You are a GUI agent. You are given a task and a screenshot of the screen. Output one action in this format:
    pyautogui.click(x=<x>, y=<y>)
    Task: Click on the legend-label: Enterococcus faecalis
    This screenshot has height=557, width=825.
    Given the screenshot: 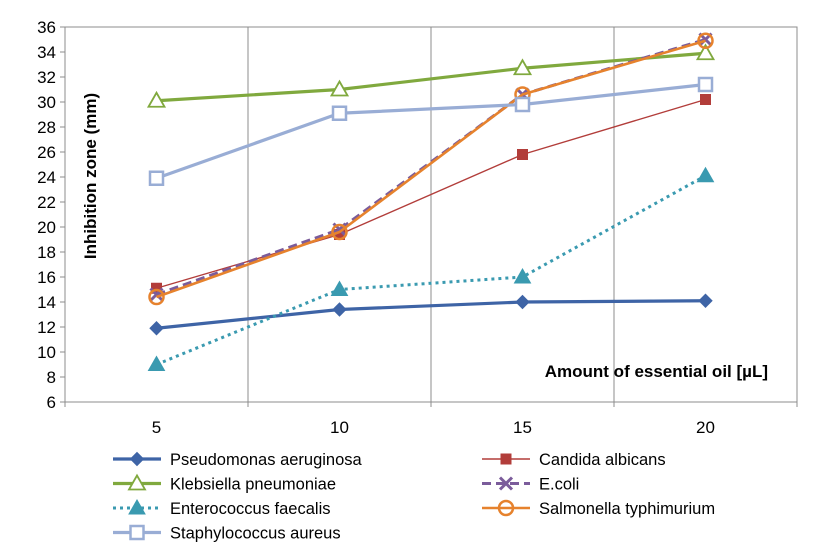 What is the action you would take?
    pyautogui.click(x=250, y=509)
    